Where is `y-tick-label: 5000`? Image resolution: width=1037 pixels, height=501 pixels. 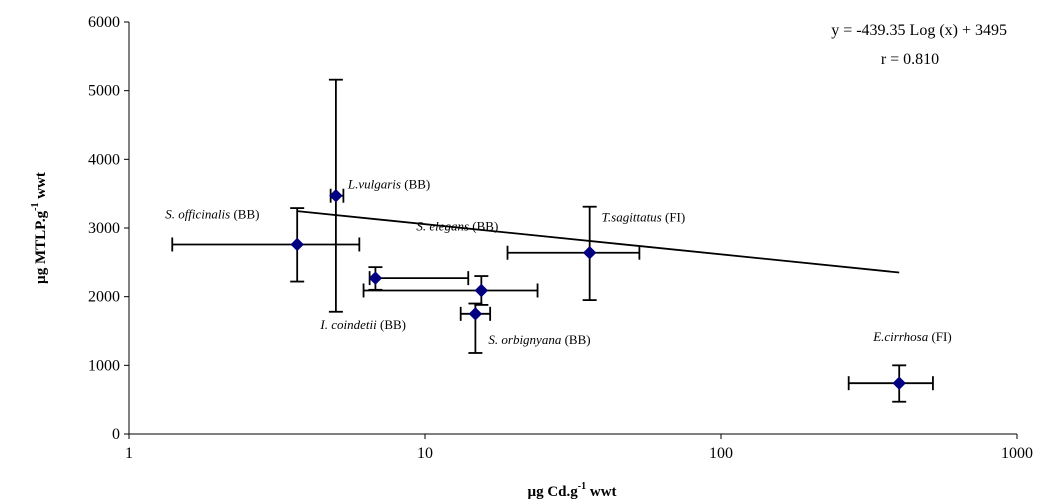
y-tick-label: 5000 is located at coordinates (104, 91).